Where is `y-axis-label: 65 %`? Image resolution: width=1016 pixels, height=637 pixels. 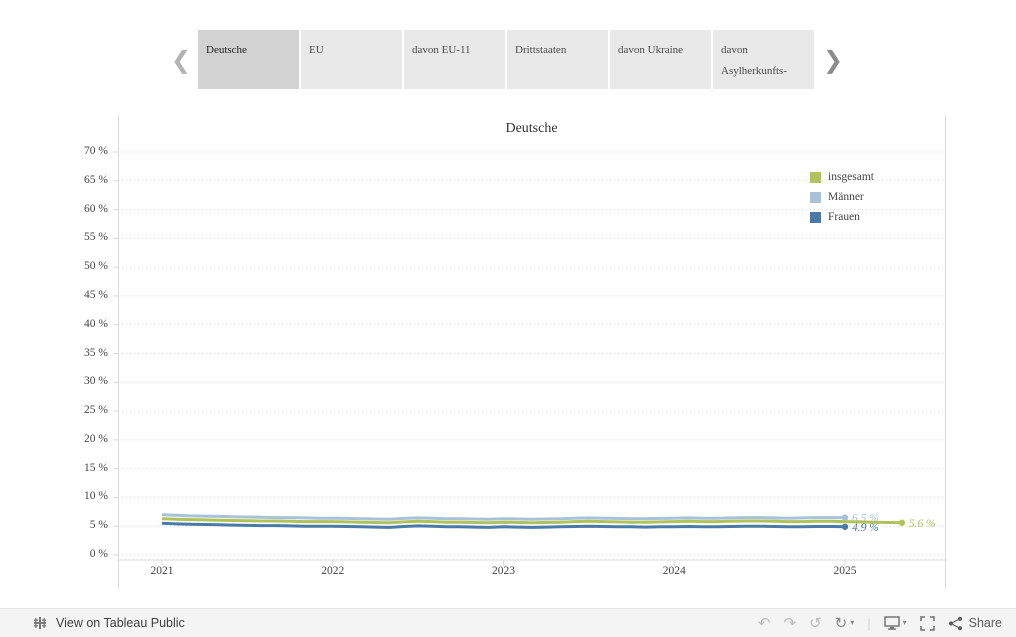
y-axis-label: 65 % is located at coordinates (96, 179).